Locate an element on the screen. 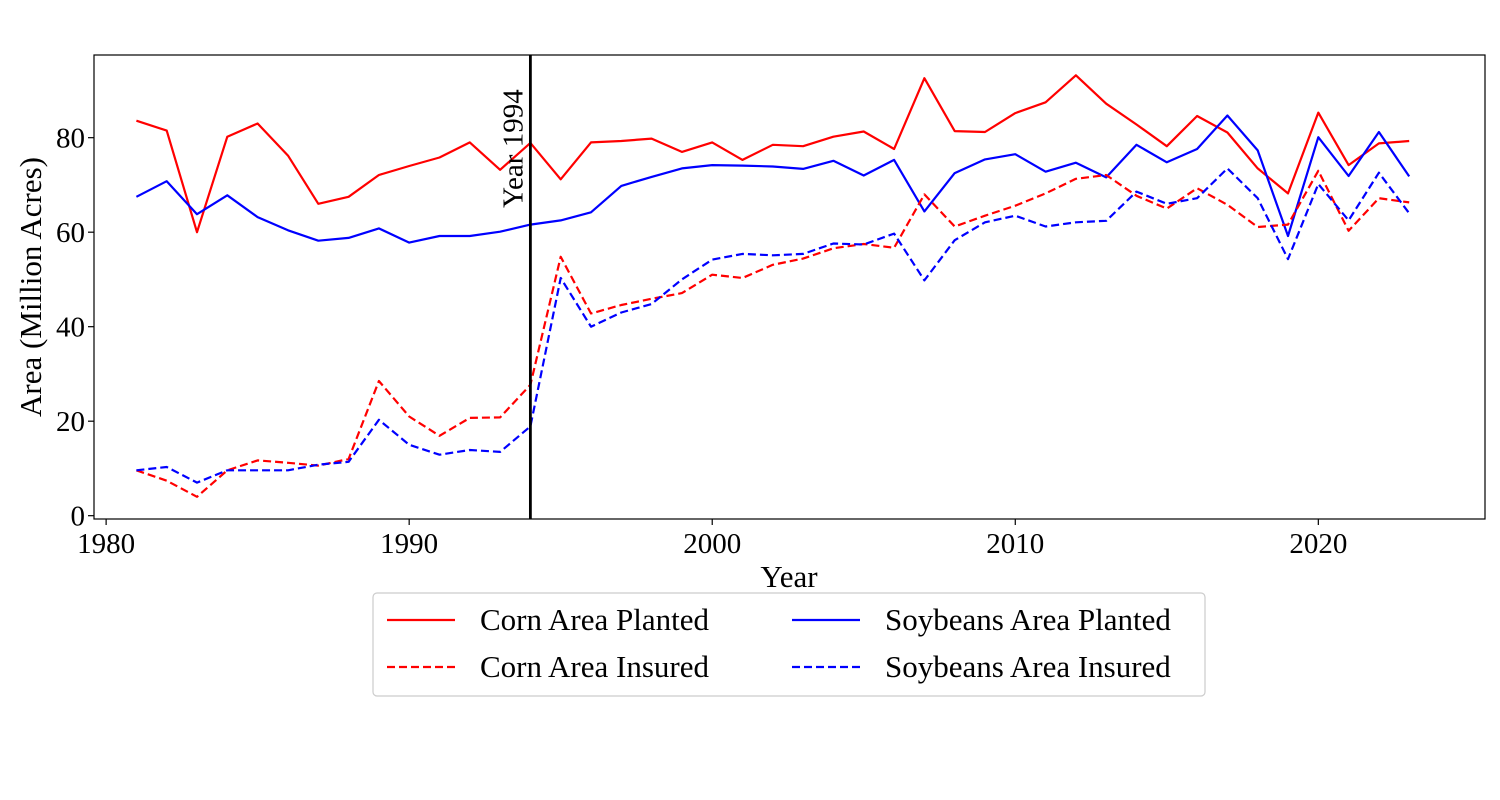 The height and width of the screenshot is (800, 1500). series-line-soybeans-area-planted is located at coordinates (773, 179).